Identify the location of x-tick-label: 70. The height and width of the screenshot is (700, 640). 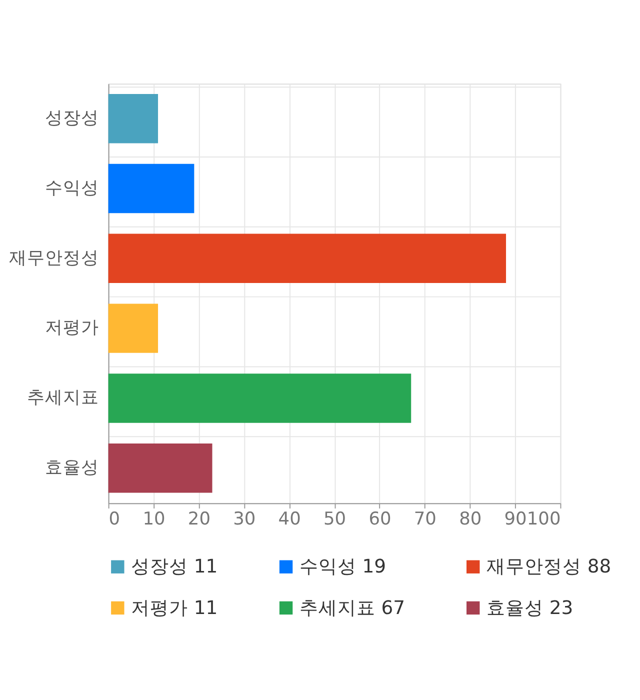
(425, 519).